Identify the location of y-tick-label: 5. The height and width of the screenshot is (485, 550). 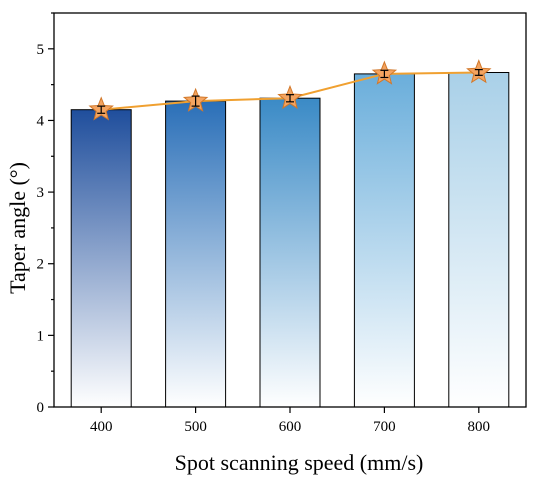
(41, 50).